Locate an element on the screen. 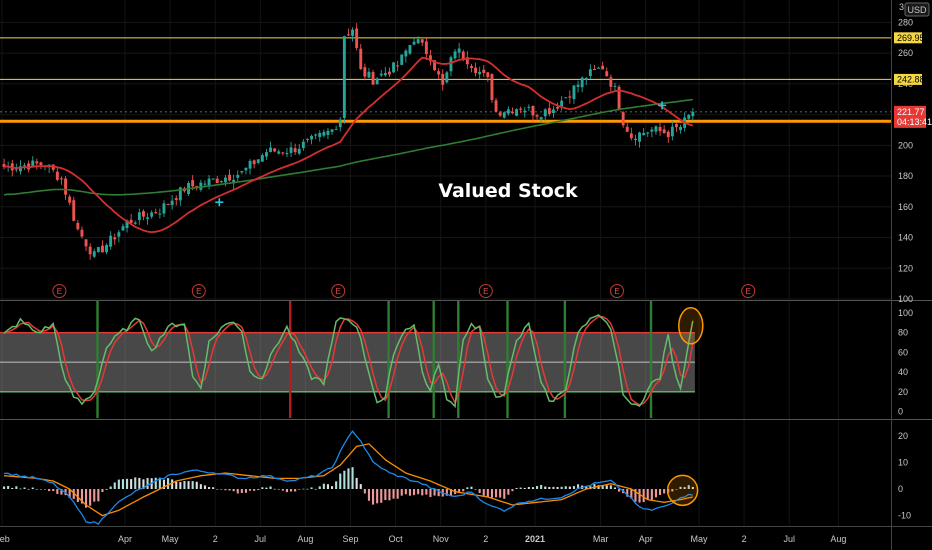  time-tick-label: 2021 is located at coordinates (535, 539).